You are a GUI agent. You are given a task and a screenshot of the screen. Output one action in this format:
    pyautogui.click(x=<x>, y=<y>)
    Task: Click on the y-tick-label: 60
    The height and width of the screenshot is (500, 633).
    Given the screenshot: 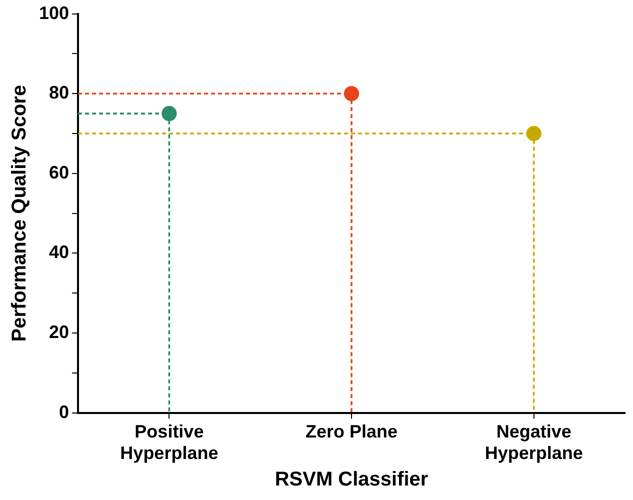 What is the action you would take?
    pyautogui.click(x=59, y=172)
    